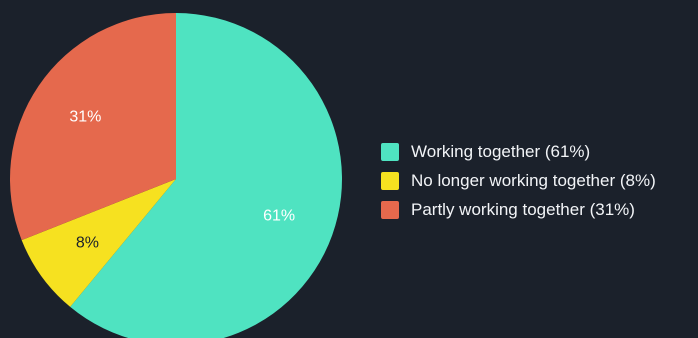  I want to click on slice-data-label-2: 31%, so click(85, 117).